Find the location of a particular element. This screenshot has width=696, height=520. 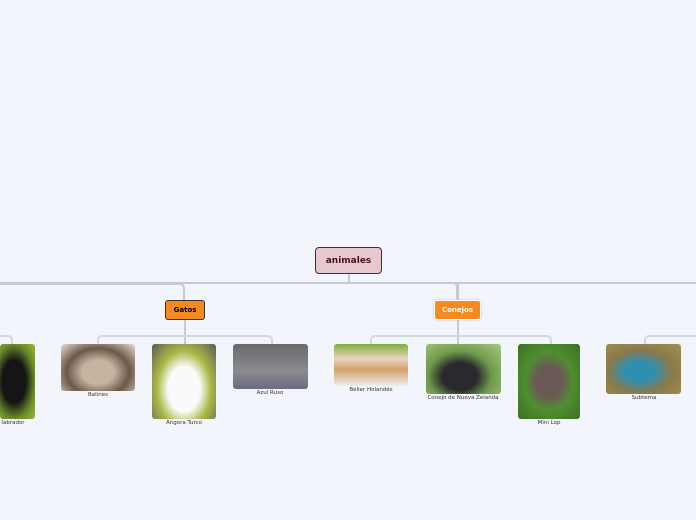

azul-ruso-label: Azul Ruso is located at coordinates (270, 393).